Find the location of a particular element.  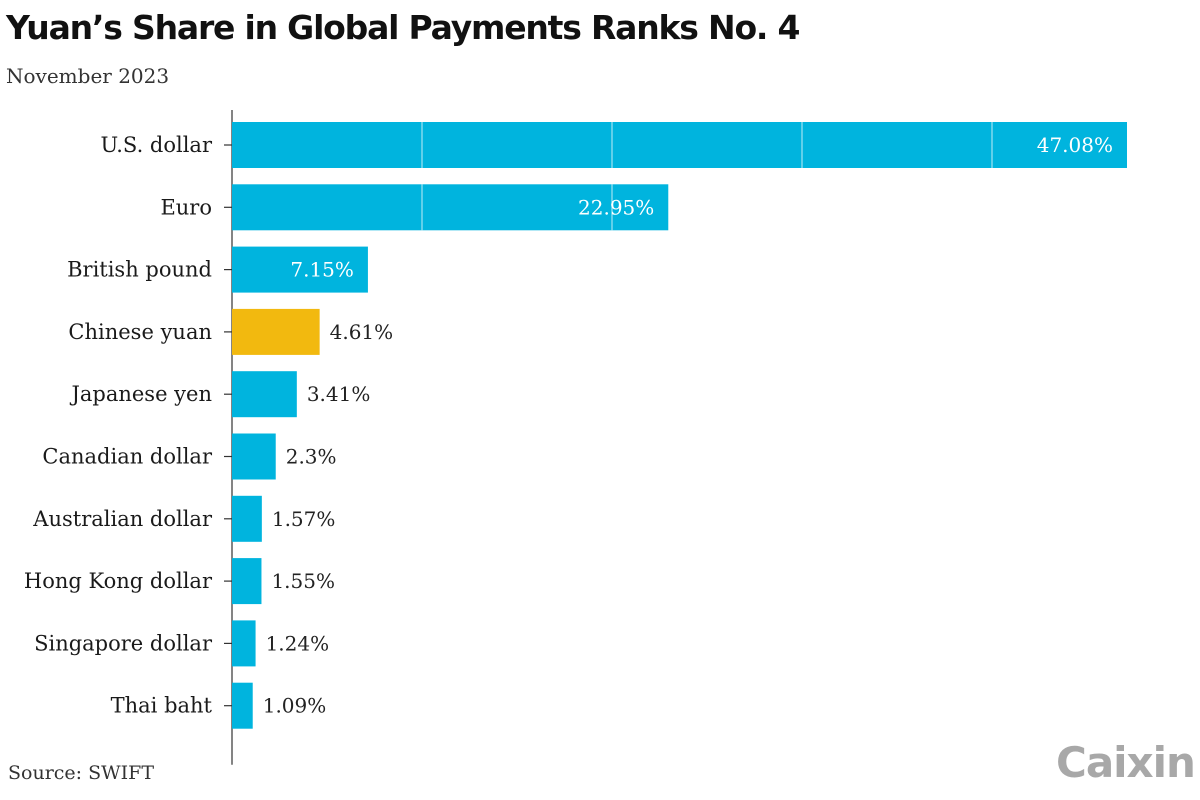

category-label-australian-dollar: Australian dollar is located at coordinates (122, 519).